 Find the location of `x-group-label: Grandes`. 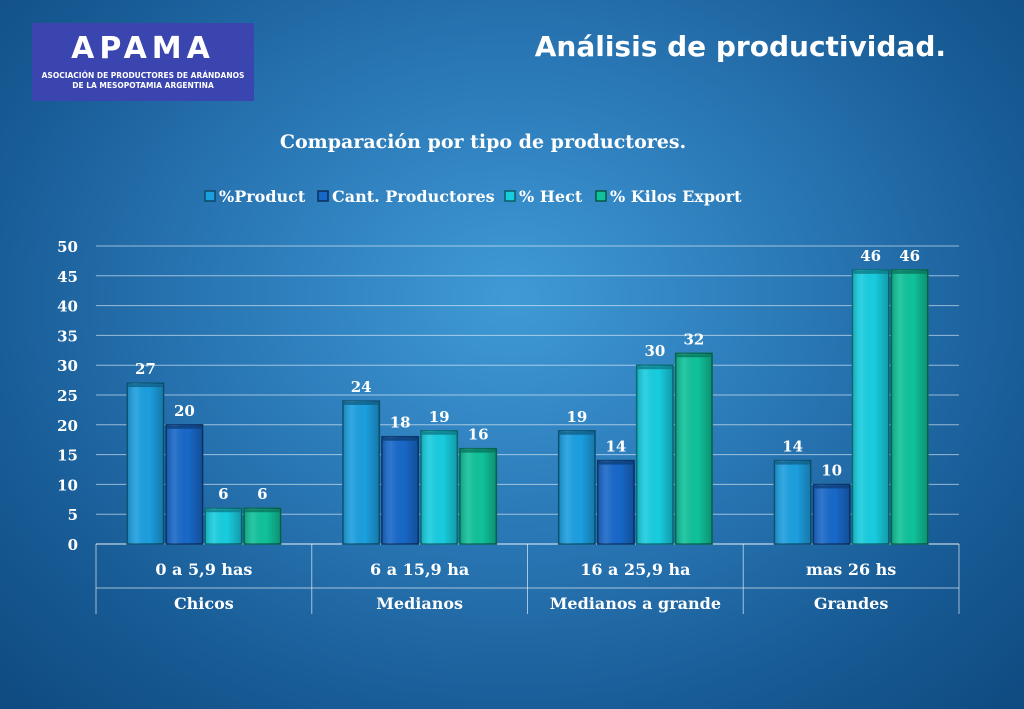

x-group-label: Grandes is located at coordinates (851, 603).